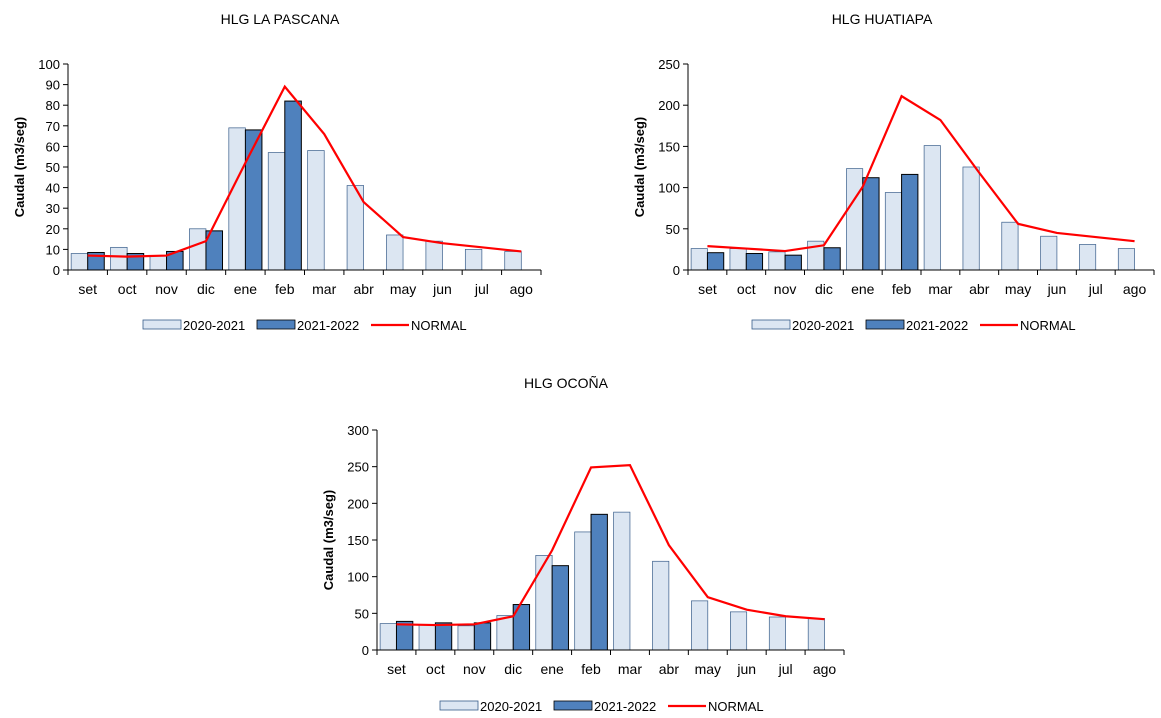 The height and width of the screenshot is (718, 1161). What do you see at coordinates (53, 105) in the screenshot?
I see `y-tick-label: 80` at bounding box center [53, 105].